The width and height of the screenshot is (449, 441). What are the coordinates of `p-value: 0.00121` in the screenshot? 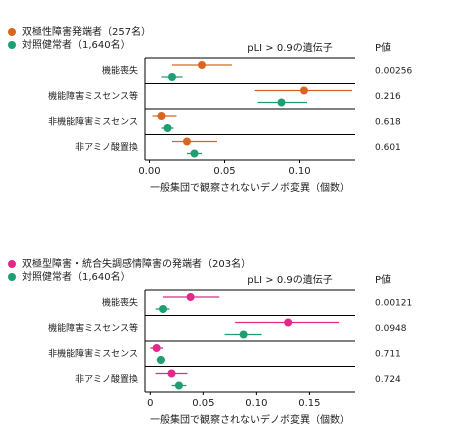 It's located at (393, 303).